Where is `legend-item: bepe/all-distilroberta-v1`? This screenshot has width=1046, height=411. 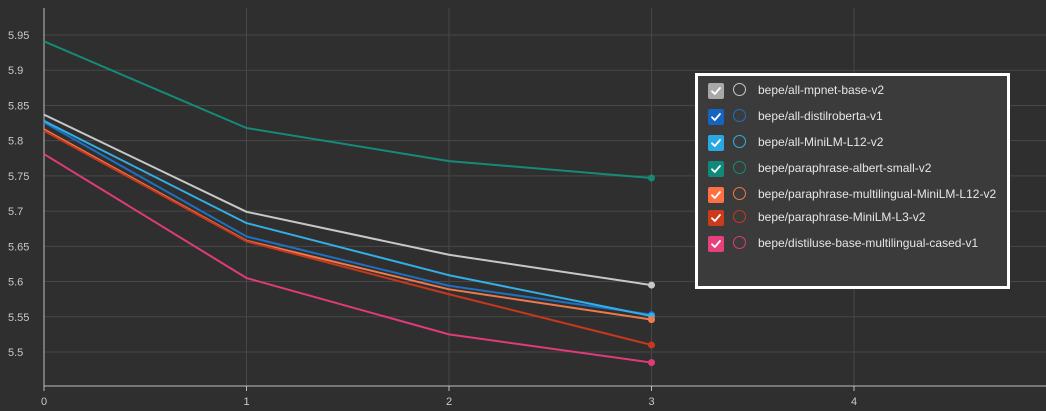
legend-item: bepe/all-distilroberta-v1 is located at coordinates (853, 116).